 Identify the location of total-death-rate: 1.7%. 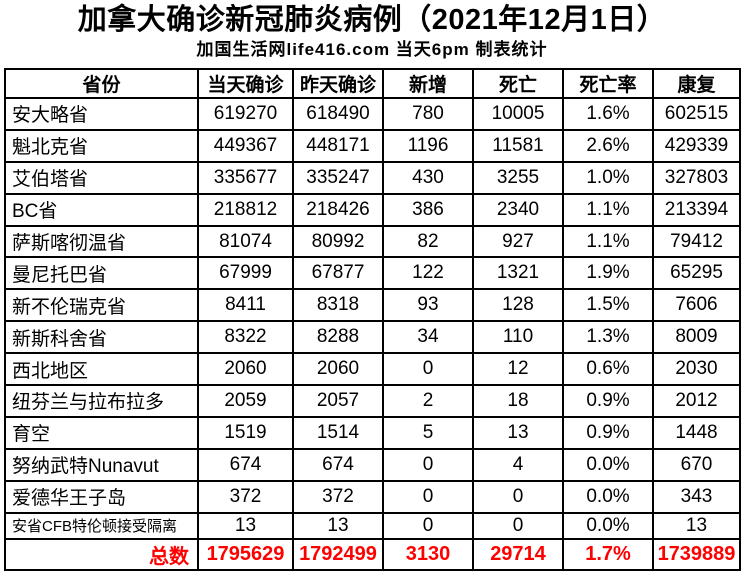
(608, 554).